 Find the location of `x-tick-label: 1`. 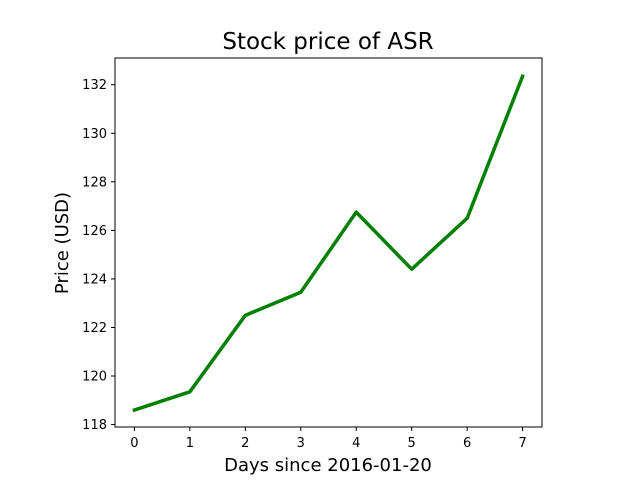

x-tick-label: 1 is located at coordinates (190, 443).